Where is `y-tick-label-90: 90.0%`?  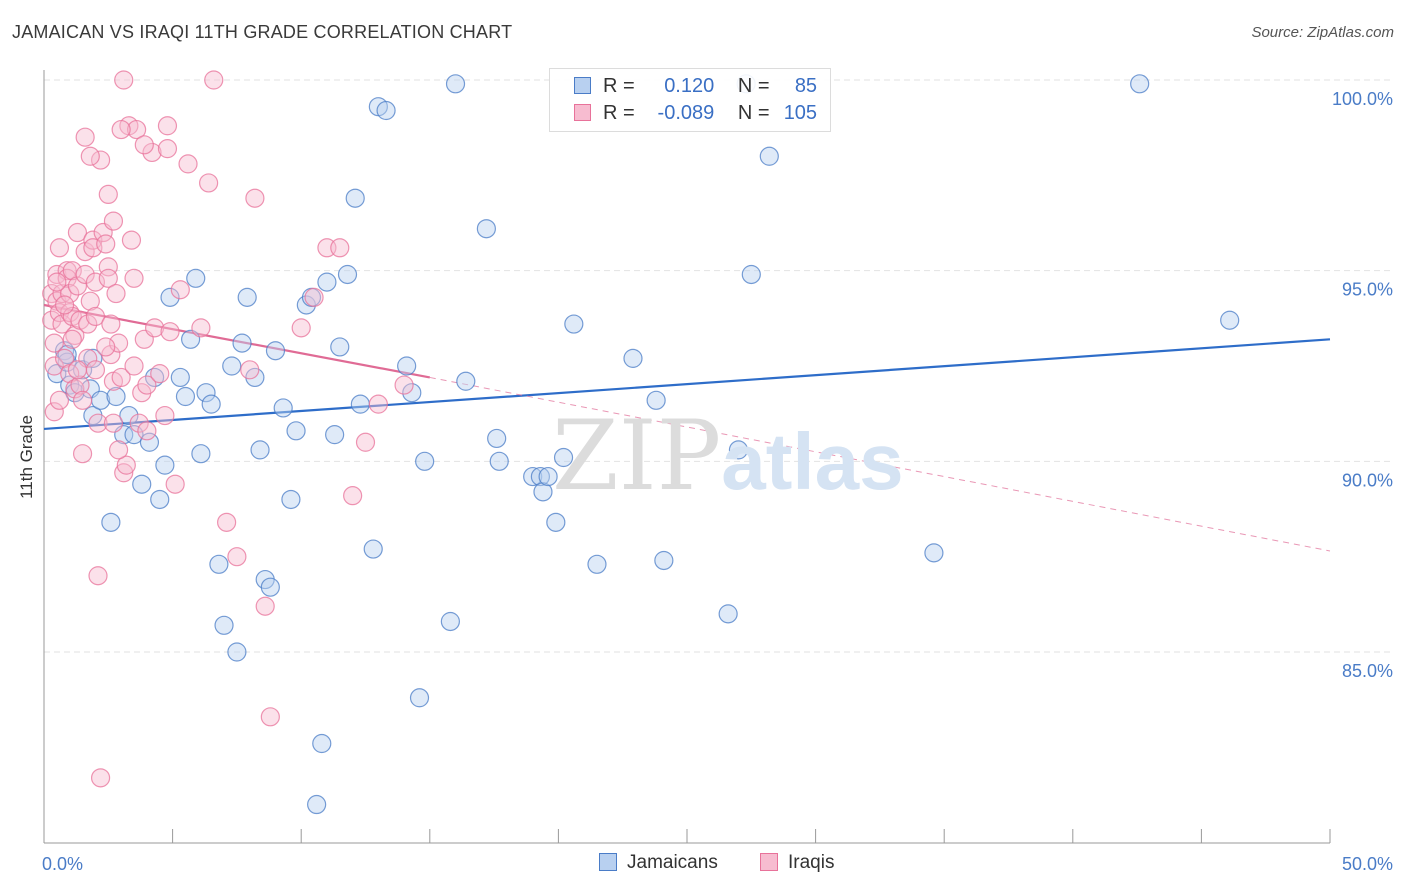
y-tick-label-90: 90.0% is located at coordinates (1367, 480).